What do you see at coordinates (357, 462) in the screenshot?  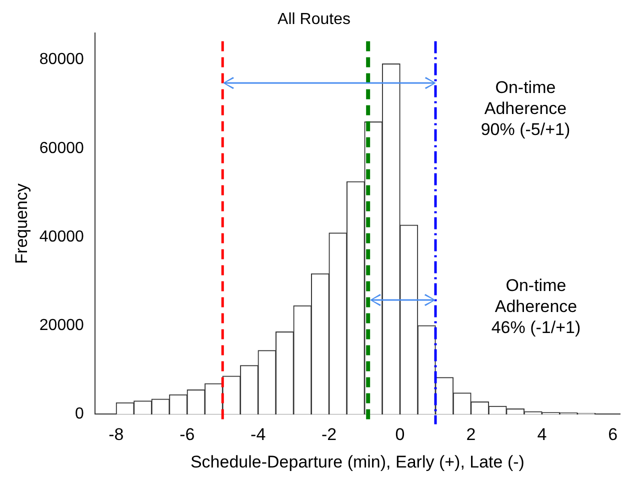 I see `x-axis-title: Schedule-Departure (min), Early (+), Late (-)` at bounding box center [357, 462].